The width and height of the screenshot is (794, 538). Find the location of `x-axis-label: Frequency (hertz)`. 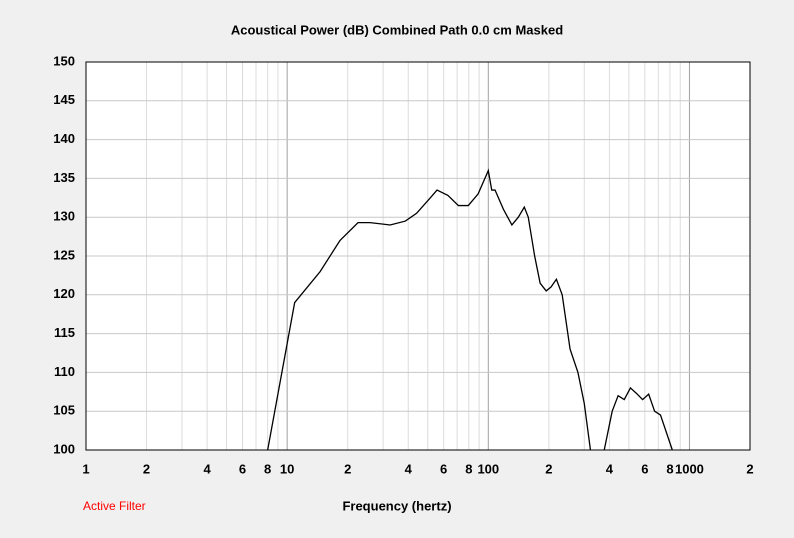

x-axis-label: Frequency (hertz) is located at coordinates (396, 505).